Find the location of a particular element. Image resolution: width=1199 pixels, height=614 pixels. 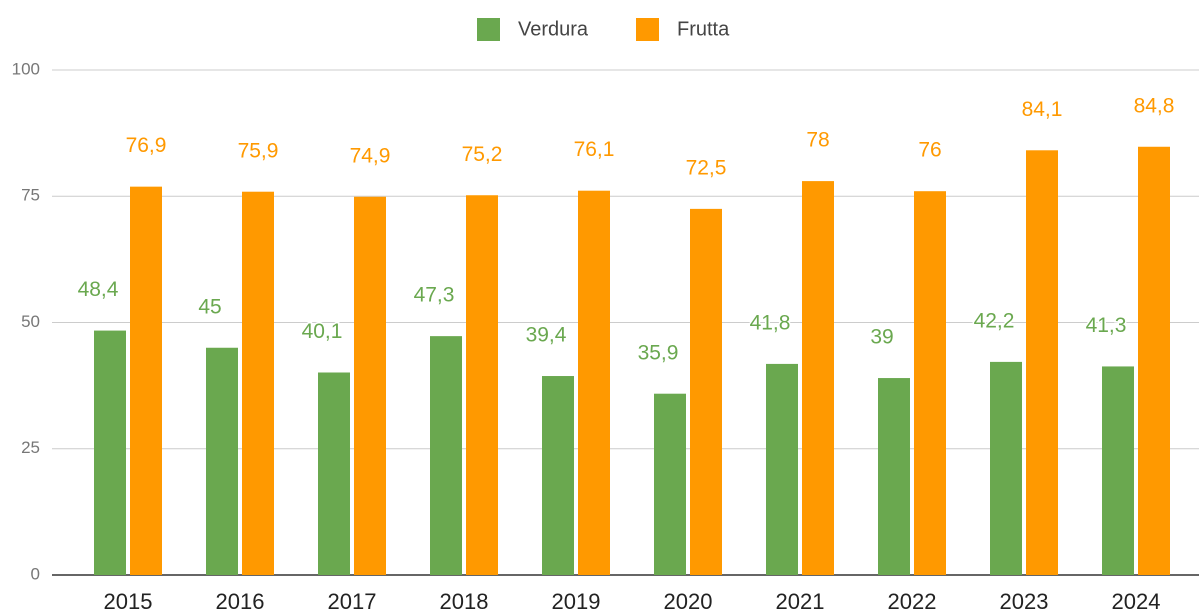

y-tick-label: 0 is located at coordinates (35, 573).